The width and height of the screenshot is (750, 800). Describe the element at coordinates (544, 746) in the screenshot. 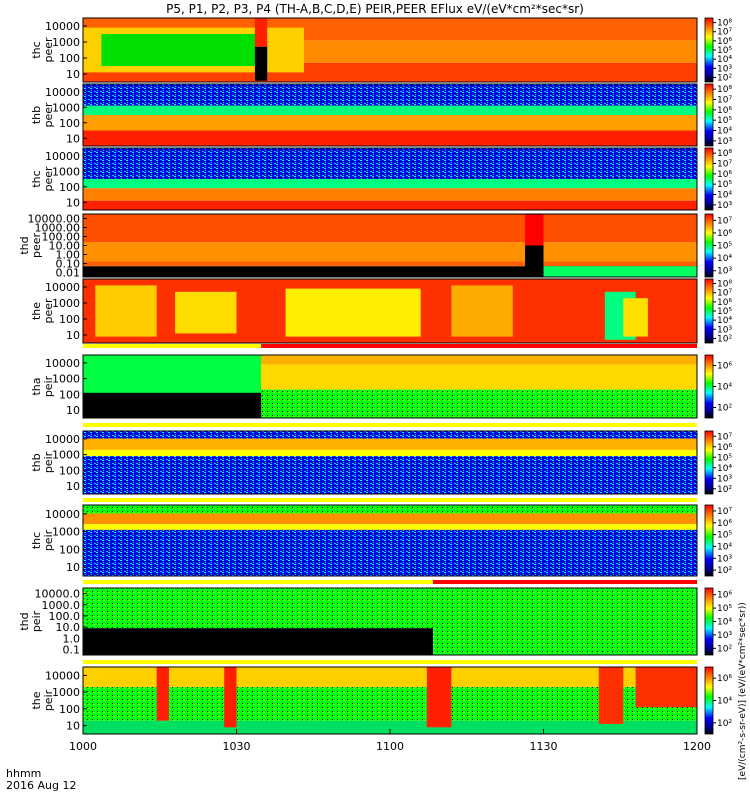

I see `x-tick-label: 1130` at that location.